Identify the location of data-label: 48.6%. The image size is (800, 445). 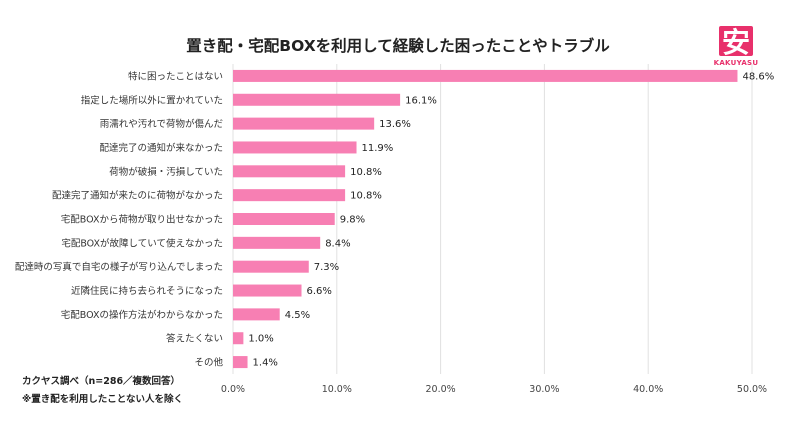
(758, 76).